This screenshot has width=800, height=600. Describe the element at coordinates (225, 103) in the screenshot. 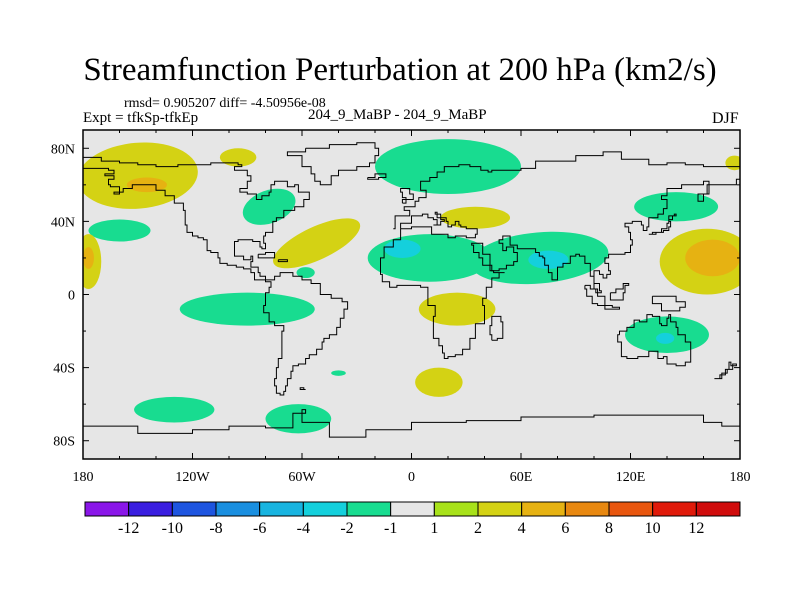

I see `stats-label: rmsd= 0.905207 diff= -4.50956e-08` at that location.